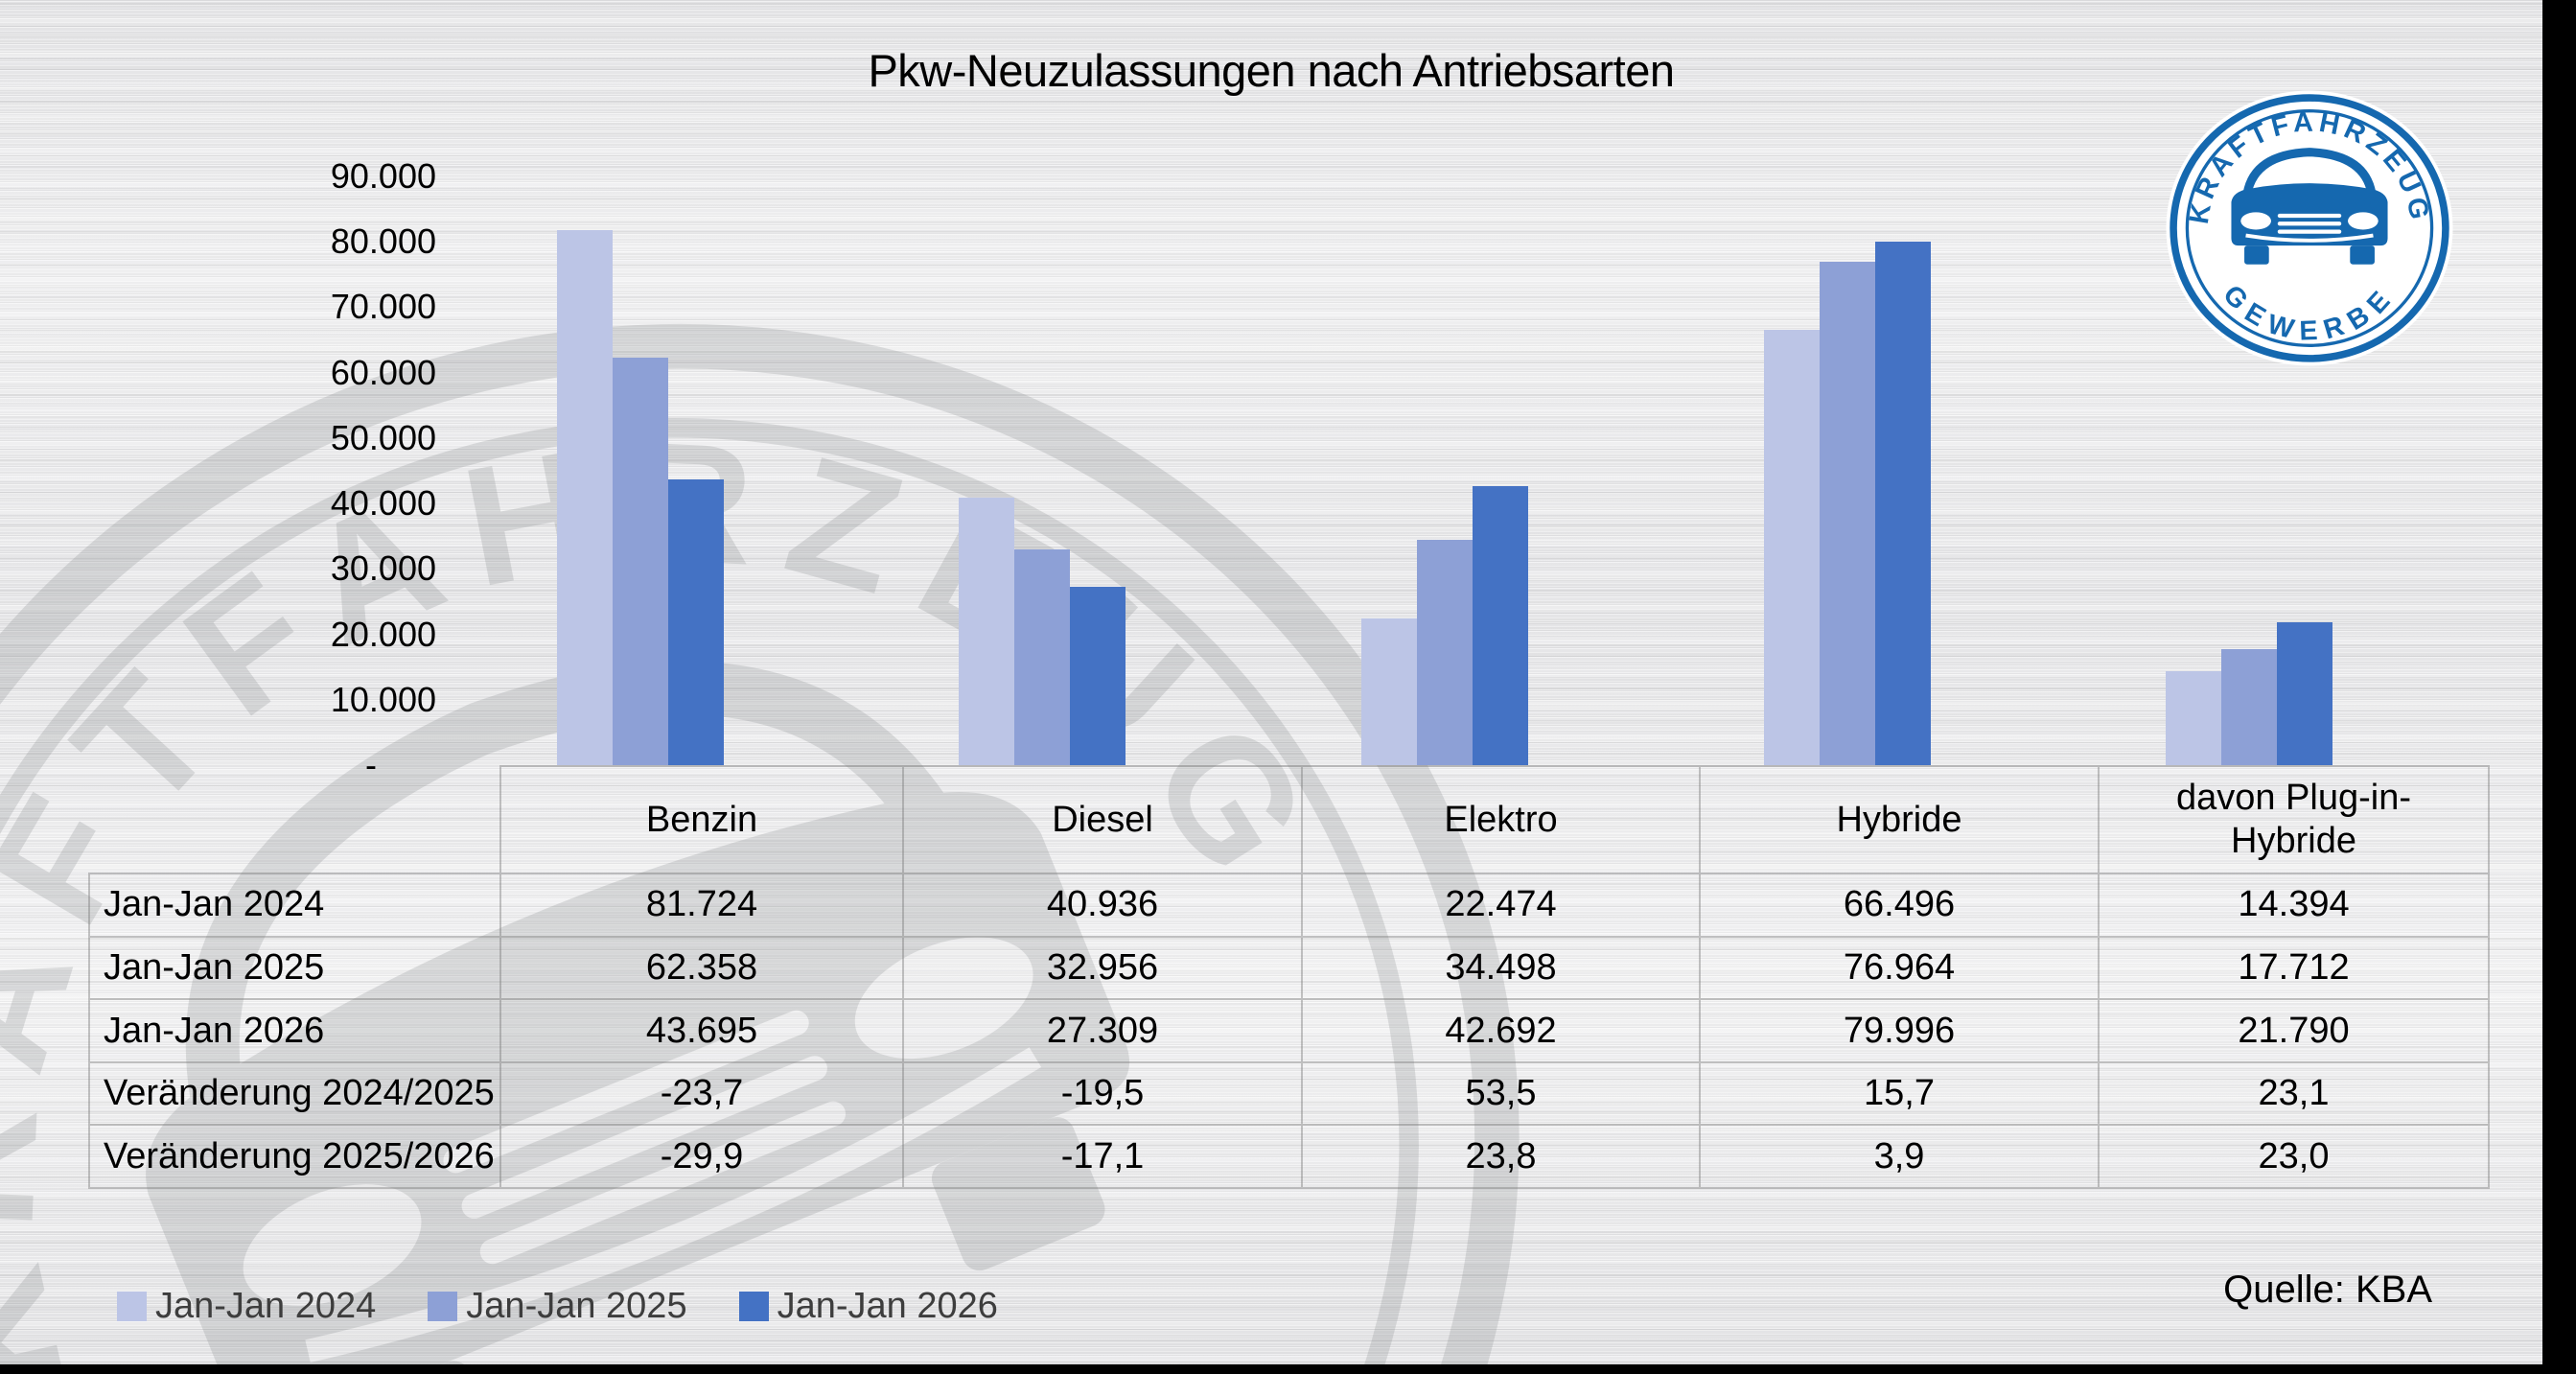 The image size is (2576, 1374). What do you see at coordinates (1502, 1031) in the screenshot?
I see `table-value-cell: 42.692` at bounding box center [1502, 1031].